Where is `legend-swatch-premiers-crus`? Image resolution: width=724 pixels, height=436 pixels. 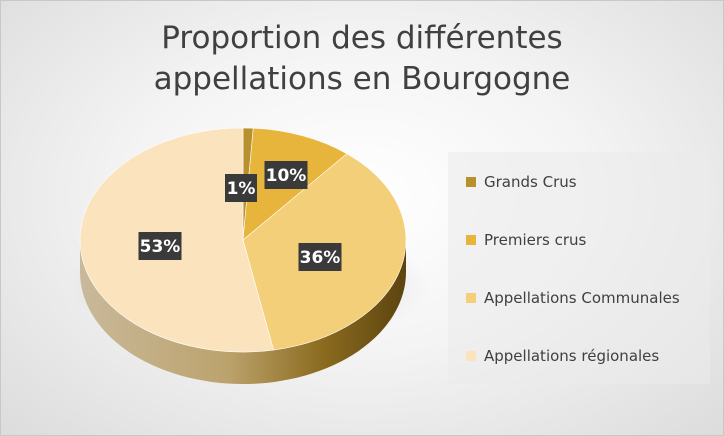
legend-swatch-premiers-crus is located at coordinates (471, 240).